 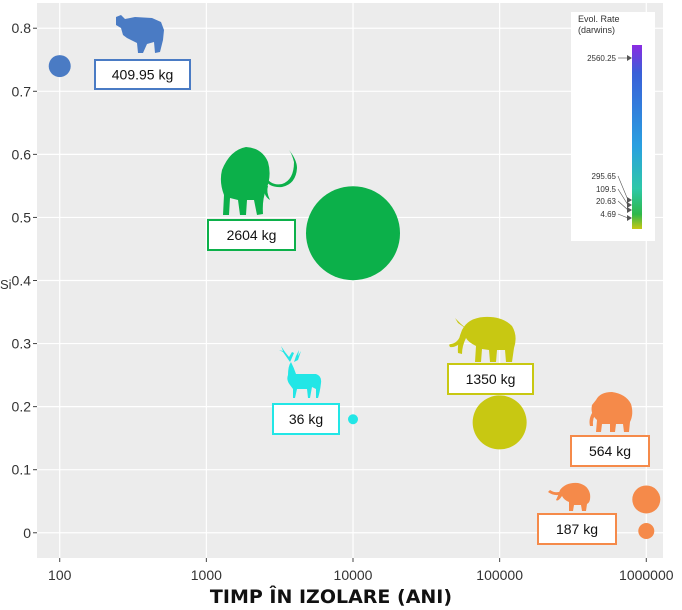 What do you see at coordinates (611, 412) in the screenshot?
I see `small-mammoth-icon` at bounding box center [611, 412].